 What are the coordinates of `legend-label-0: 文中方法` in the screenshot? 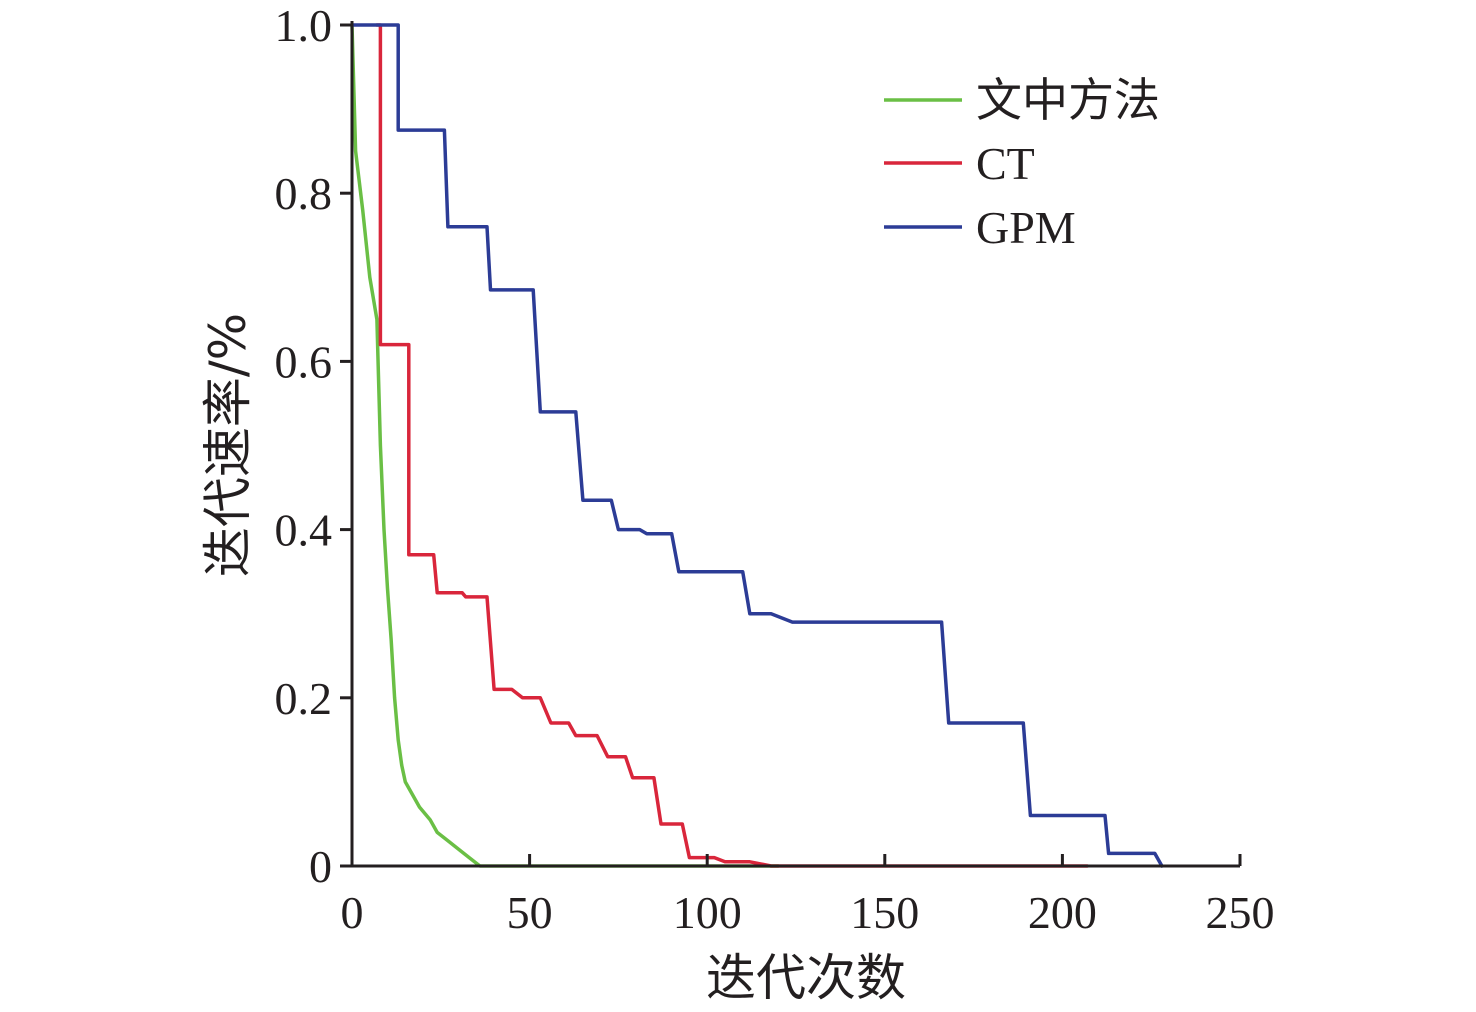 It's located at (1068, 100).